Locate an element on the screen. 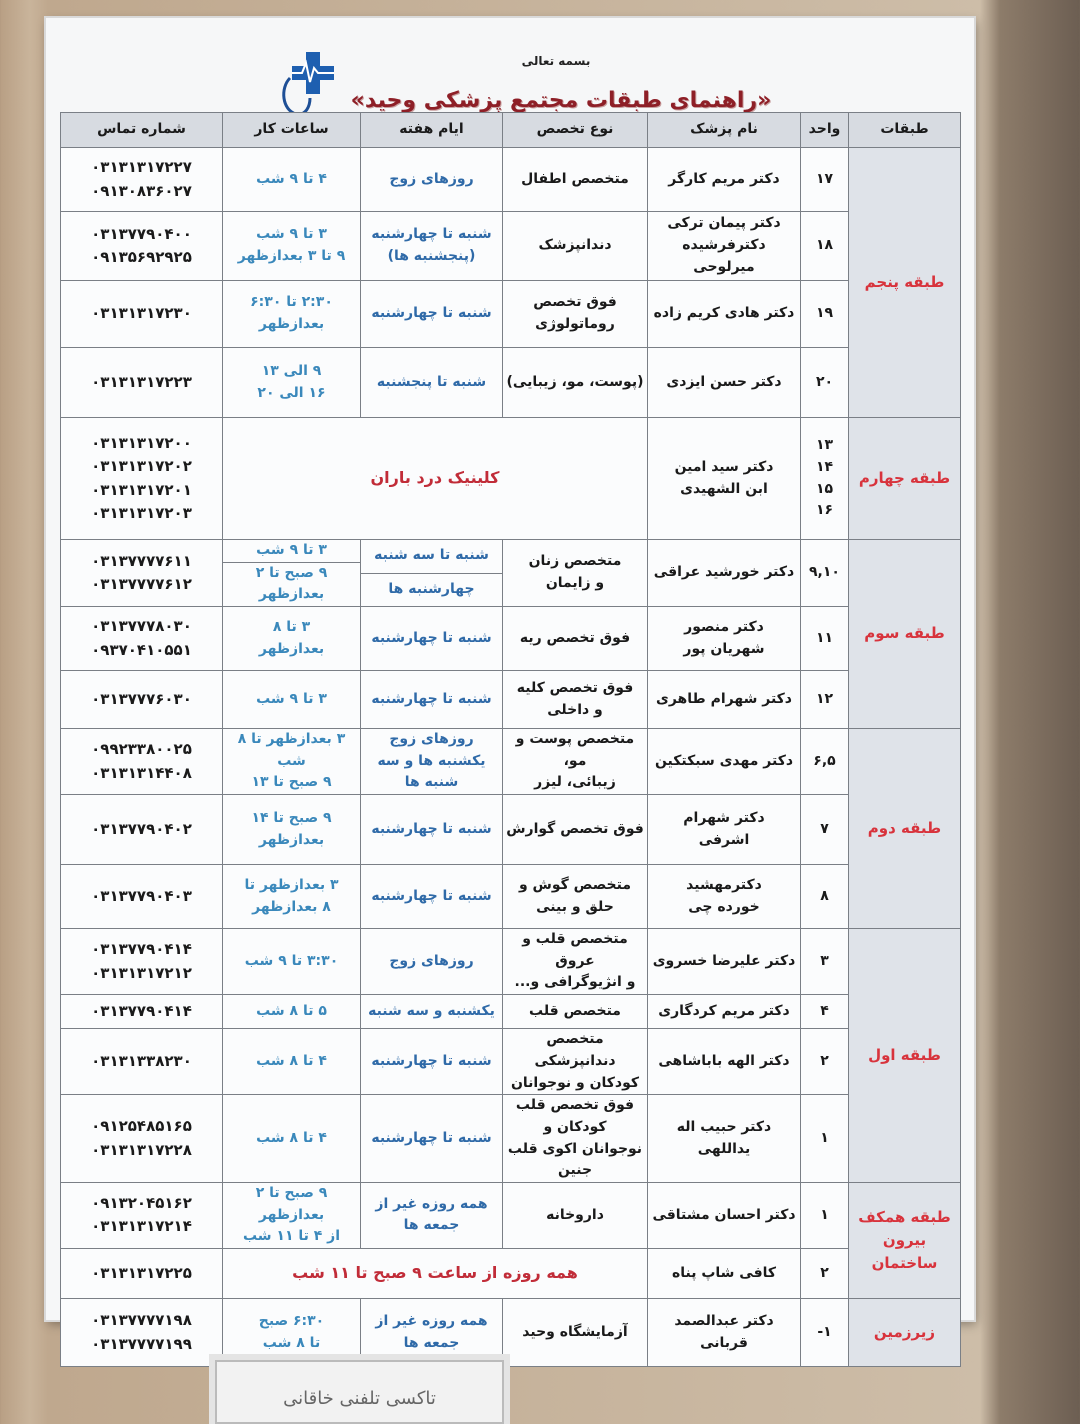 The image size is (1080, 1424). phone-line: ۰۹۱۲۵۴۸۵۱۶۵ is located at coordinates (141, 1126).